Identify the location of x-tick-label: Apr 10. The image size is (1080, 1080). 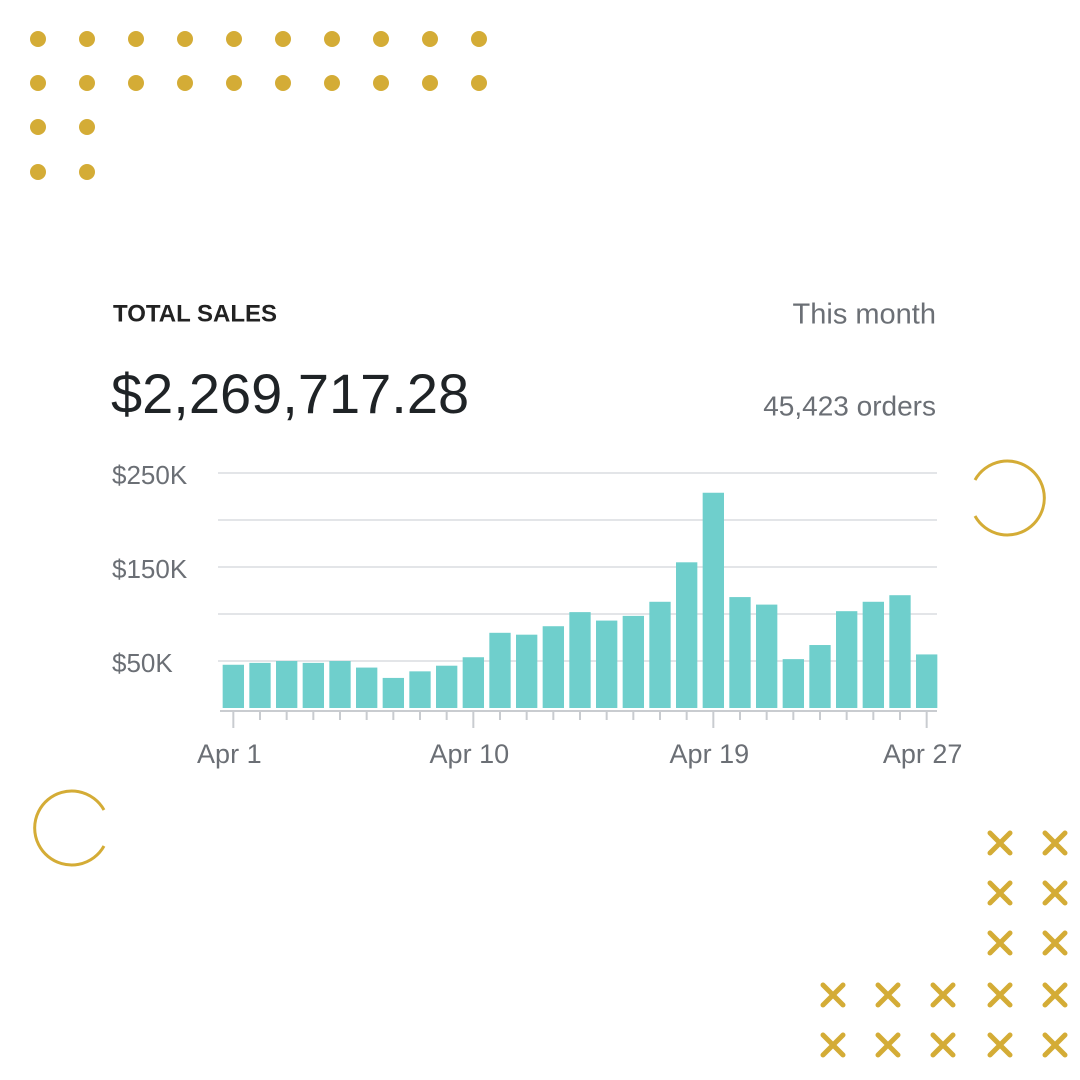
(470, 754).